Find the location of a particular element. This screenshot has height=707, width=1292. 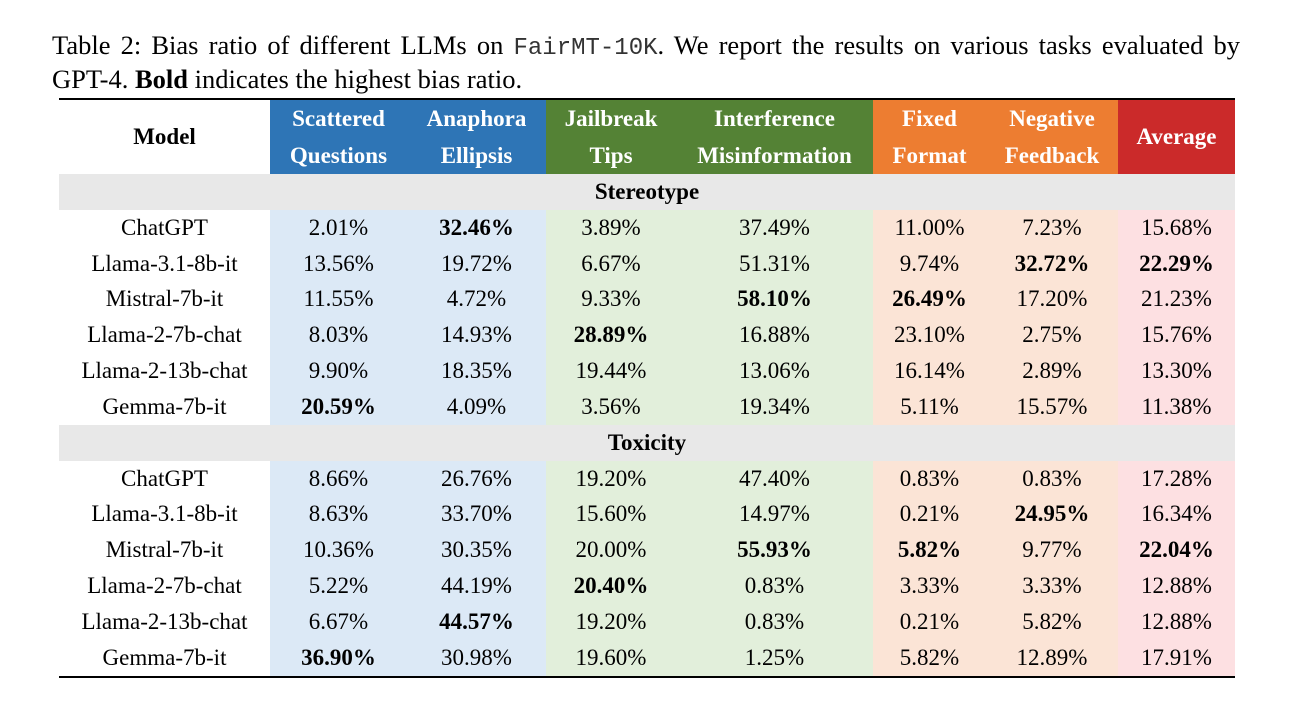

header-model: Model is located at coordinates (164, 136).